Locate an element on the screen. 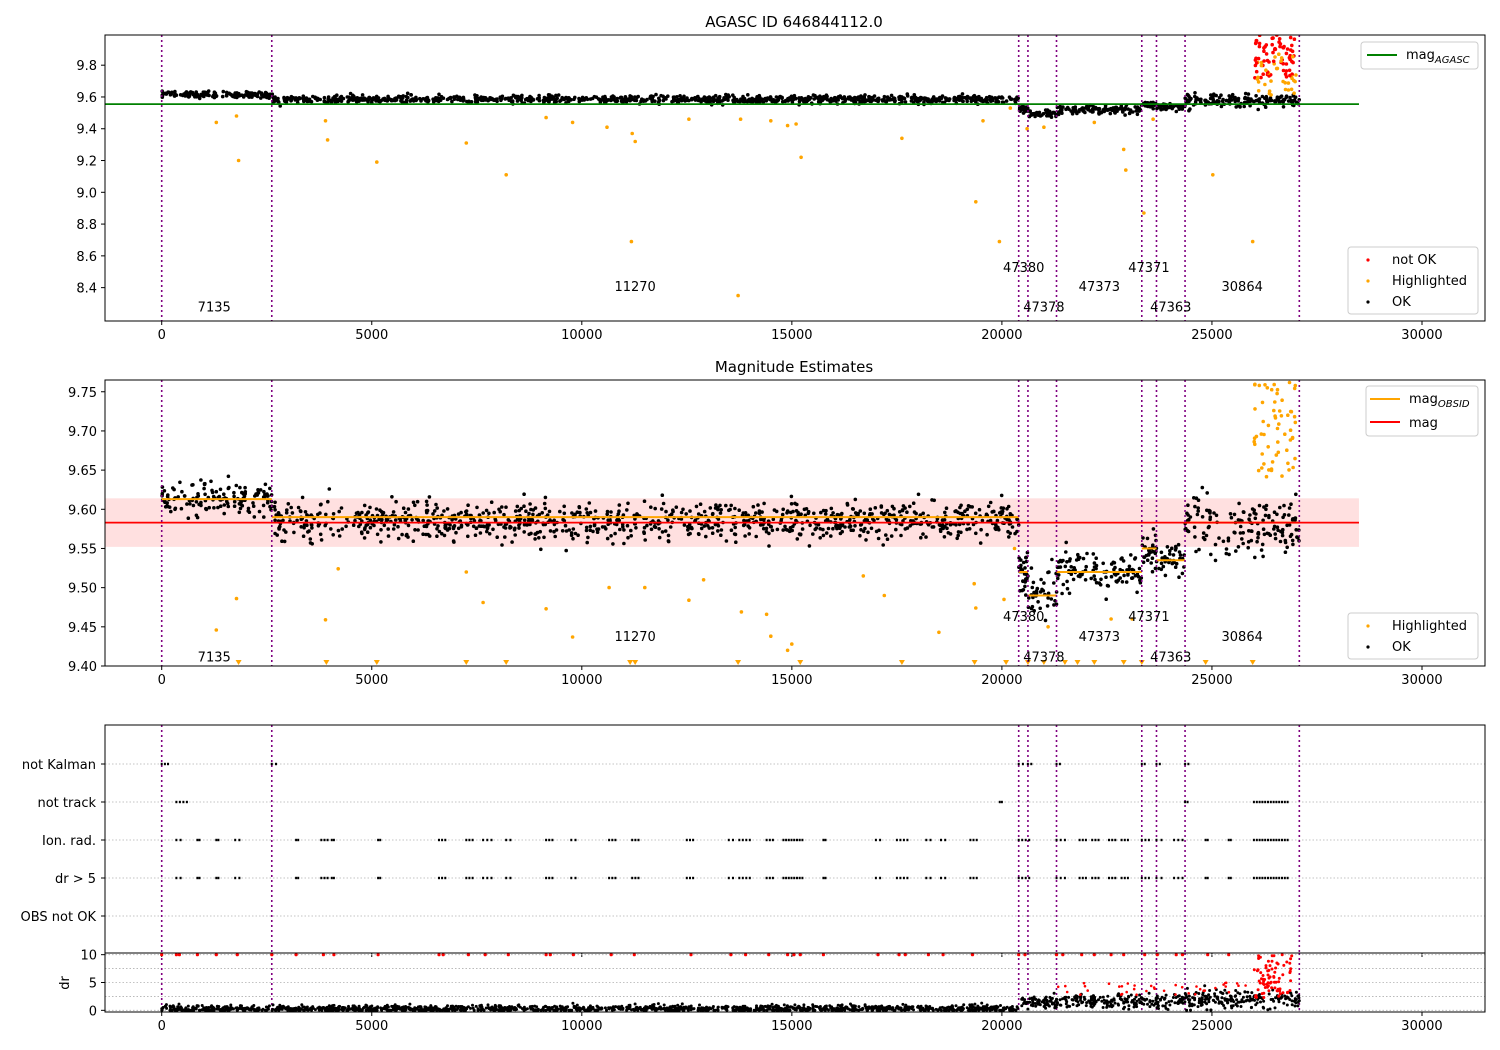 The image size is (1500, 1050). obsid-label: 47373 is located at coordinates (1099, 287).